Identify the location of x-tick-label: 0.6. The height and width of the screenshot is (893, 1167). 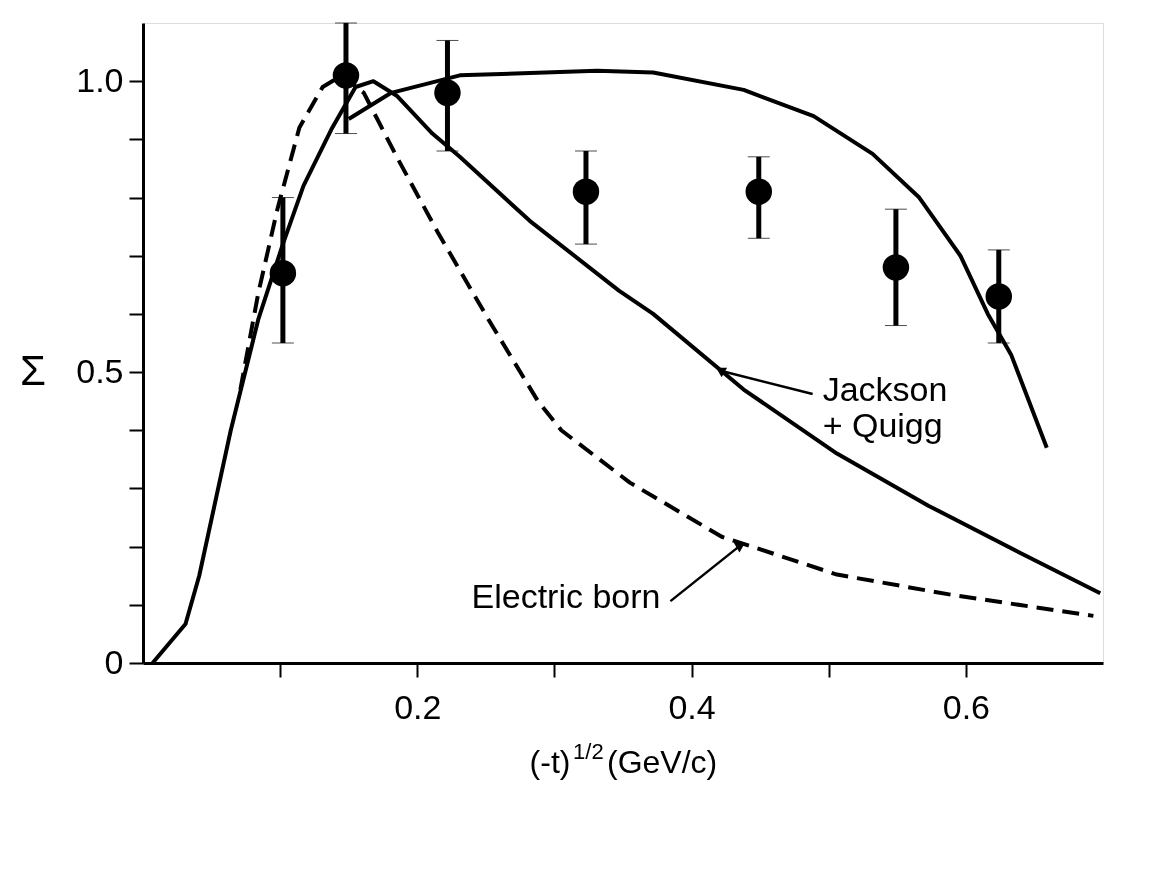
(966, 706).